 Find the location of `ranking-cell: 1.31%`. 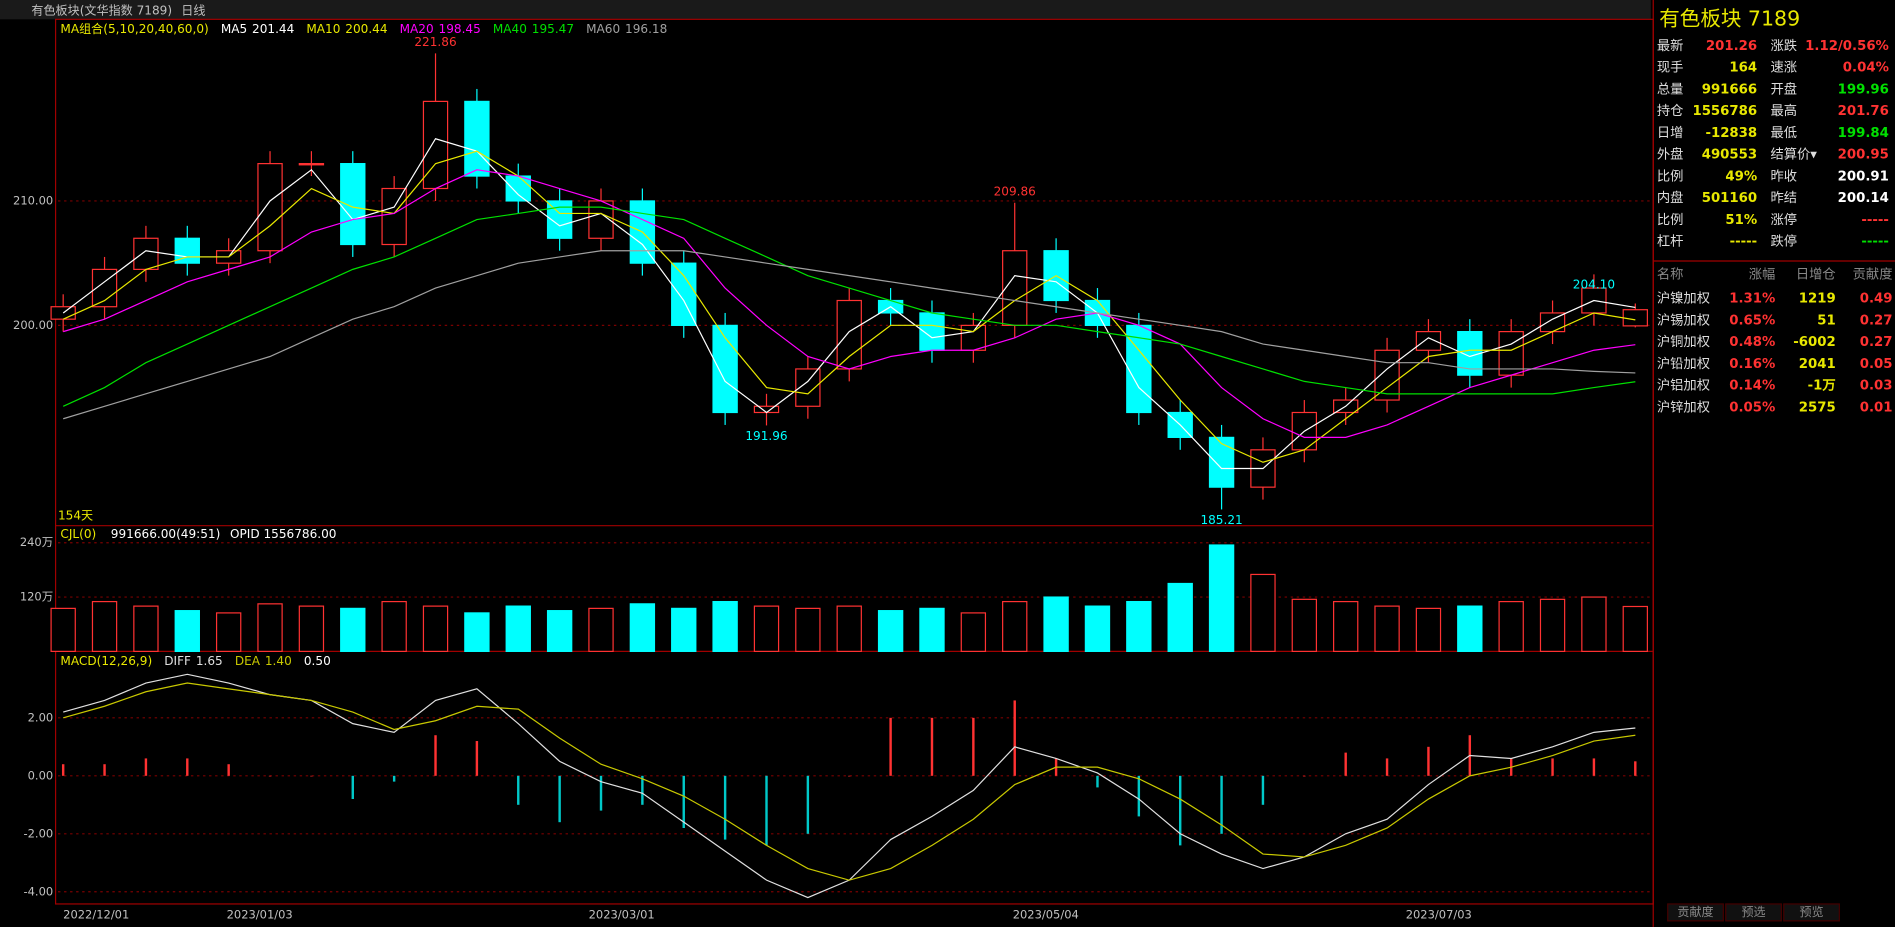

ranking-cell: 1.31% is located at coordinates (1752, 298).